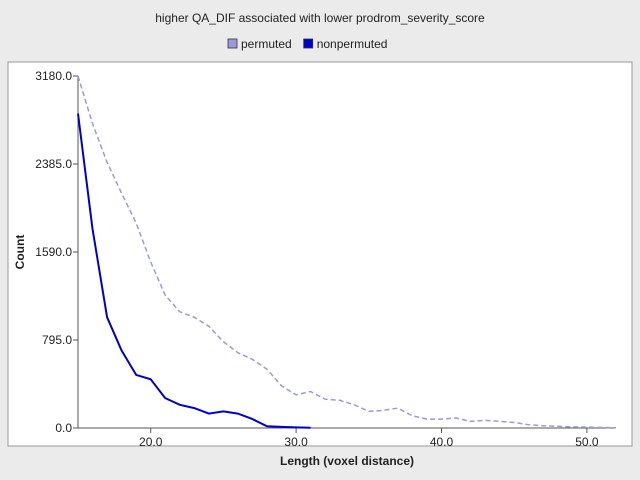 The image size is (640, 480). I want to click on x-axis-title: Length (voxel distance), so click(347, 461).